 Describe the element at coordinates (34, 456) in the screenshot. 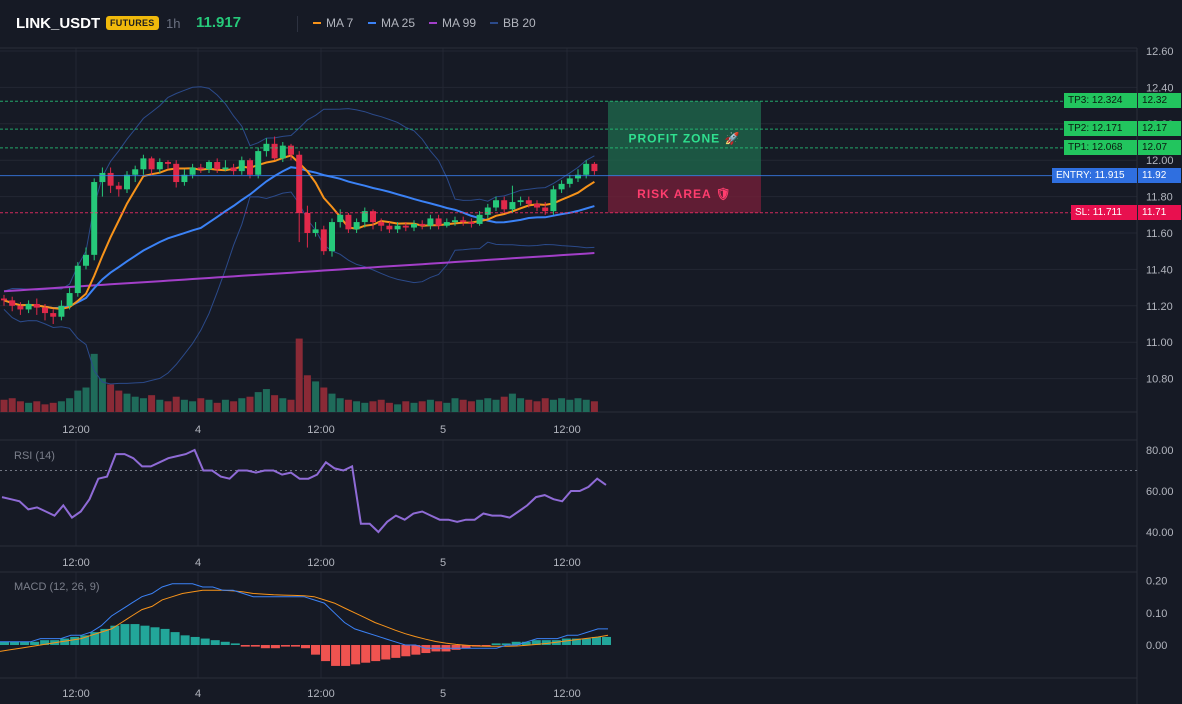

I see `rsi-title: RSI (14)` at that location.